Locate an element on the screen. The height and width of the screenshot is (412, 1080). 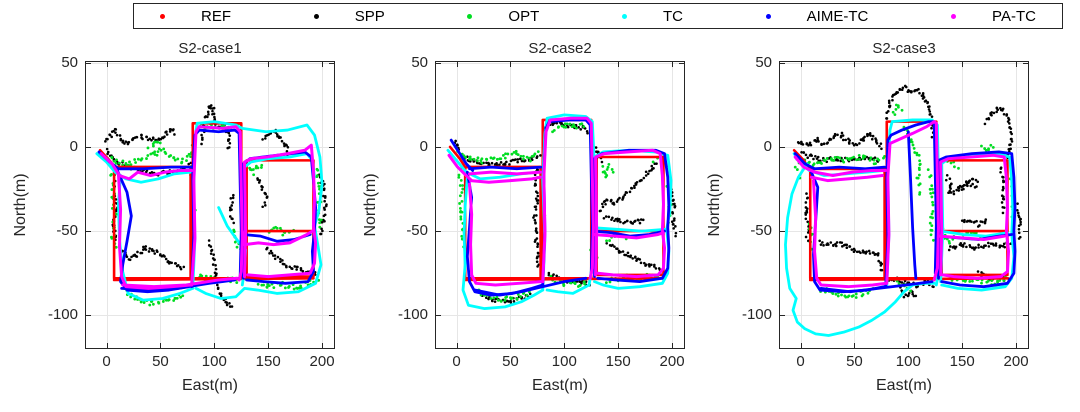
legend-label-spp: SPP is located at coordinates (369, 16).